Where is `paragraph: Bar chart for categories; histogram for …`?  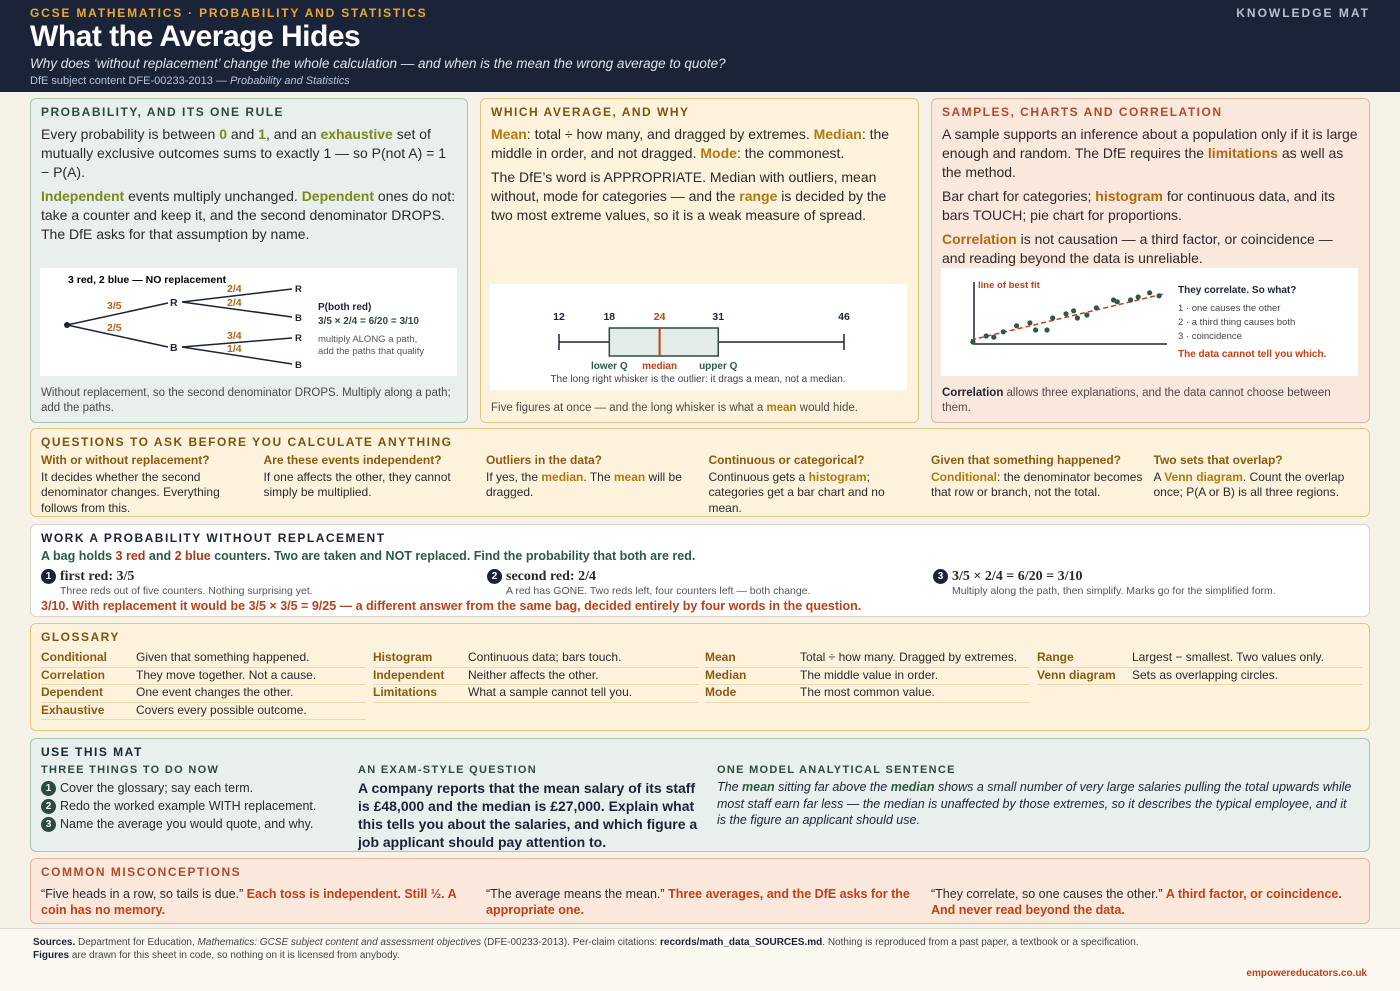 paragraph: Bar chart for categories; histogram for … is located at coordinates (1150, 206).